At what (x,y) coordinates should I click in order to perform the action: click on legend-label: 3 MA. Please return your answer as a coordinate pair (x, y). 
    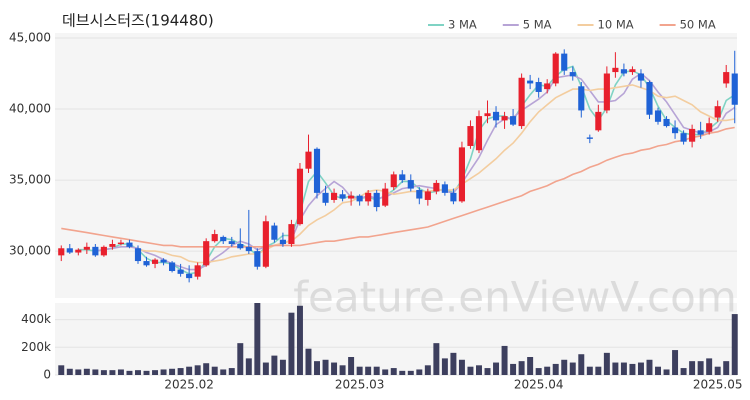
    Looking at the image, I should click on (462, 25).